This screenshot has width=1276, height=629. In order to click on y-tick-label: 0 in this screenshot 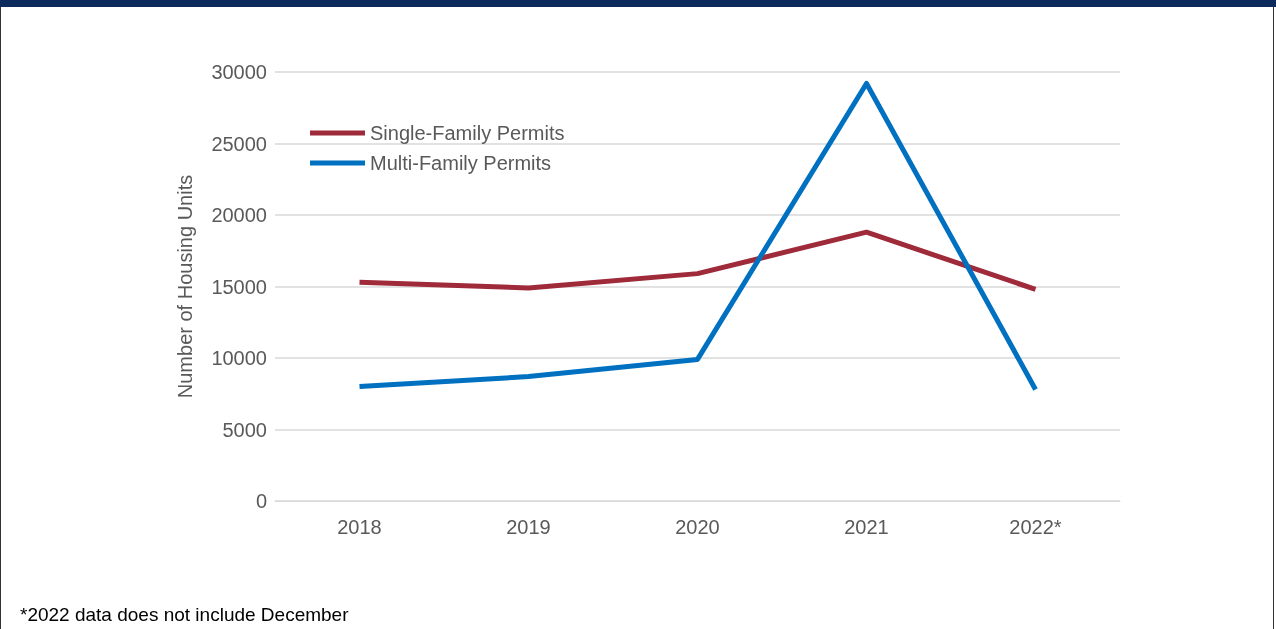, I will do `click(261, 501)`.